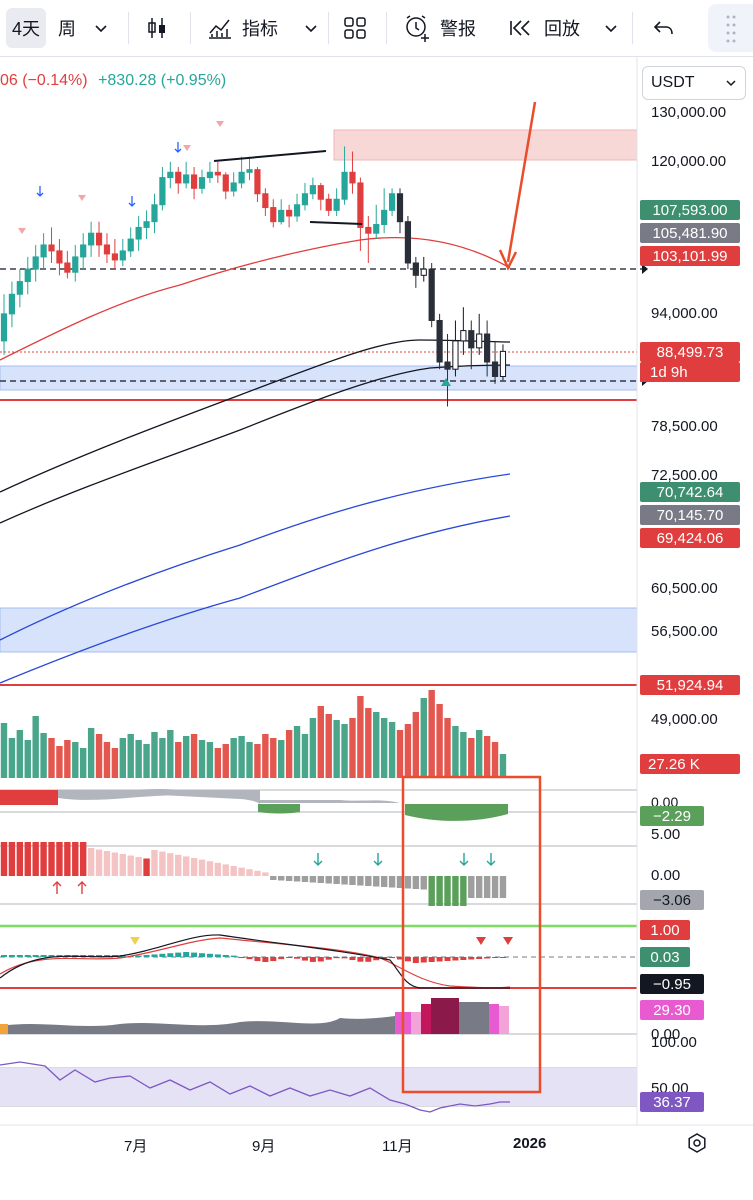 This screenshot has height=1200, width=753. Describe the element at coordinates (355, 28) in the screenshot. I see `layout-button` at that location.